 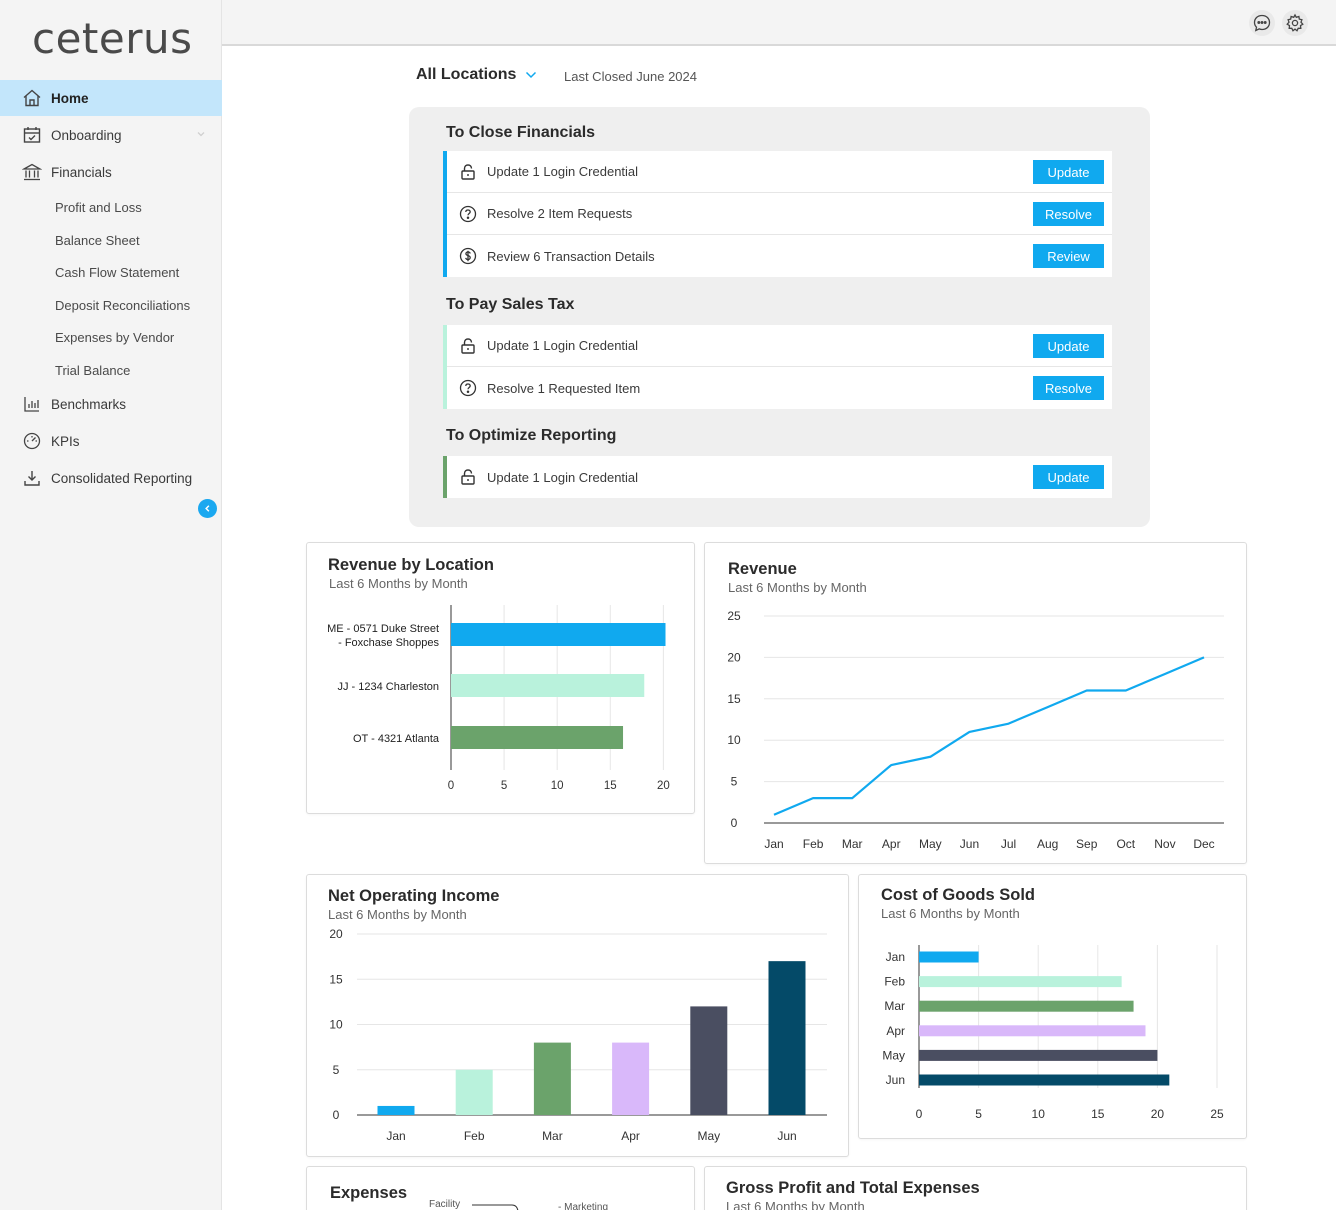 What do you see at coordinates (1044, 1080) in the screenshot?
I see `bar-jun` at bounding box center [1044, 1080].